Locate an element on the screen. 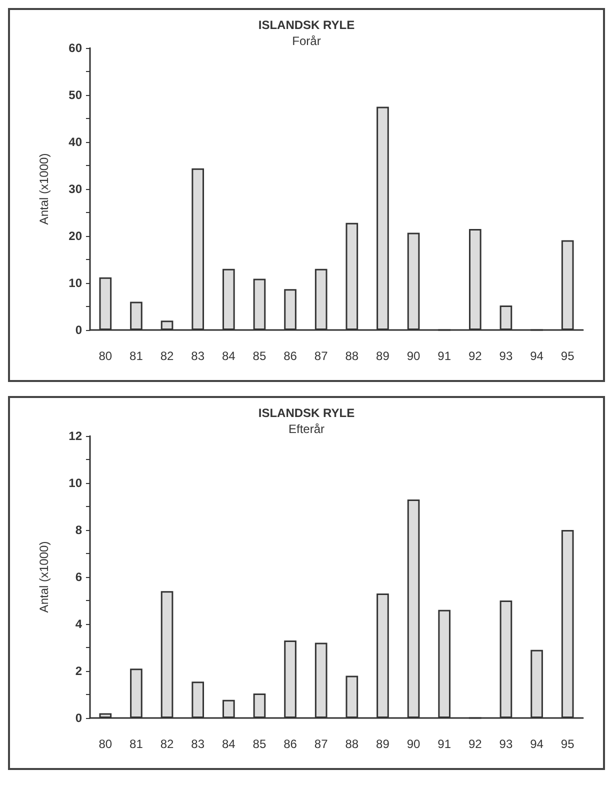 This screenshot has height=805, width=613. y-tick-label: 6 is located at coordinates (78, 577).